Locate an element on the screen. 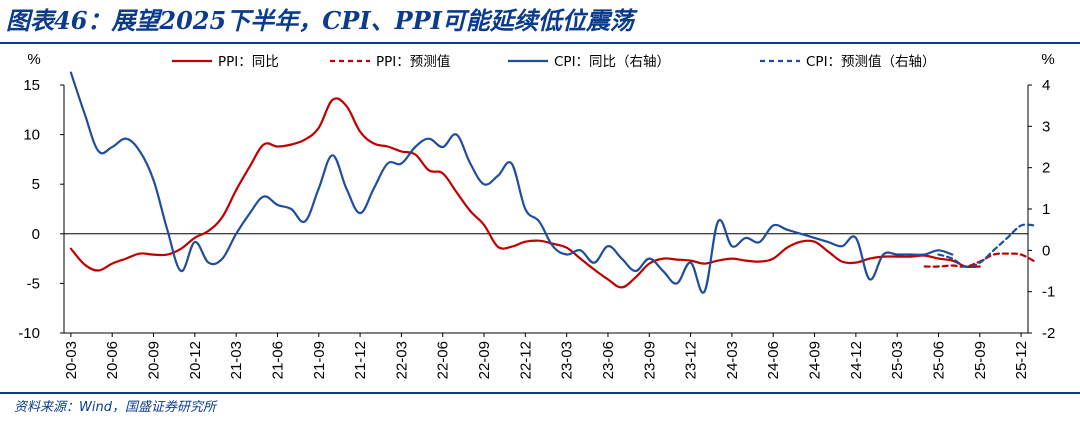 This screenshot has width=1080, height=422. x-tick-label: 21-03 is located at coordinates (236, 360).